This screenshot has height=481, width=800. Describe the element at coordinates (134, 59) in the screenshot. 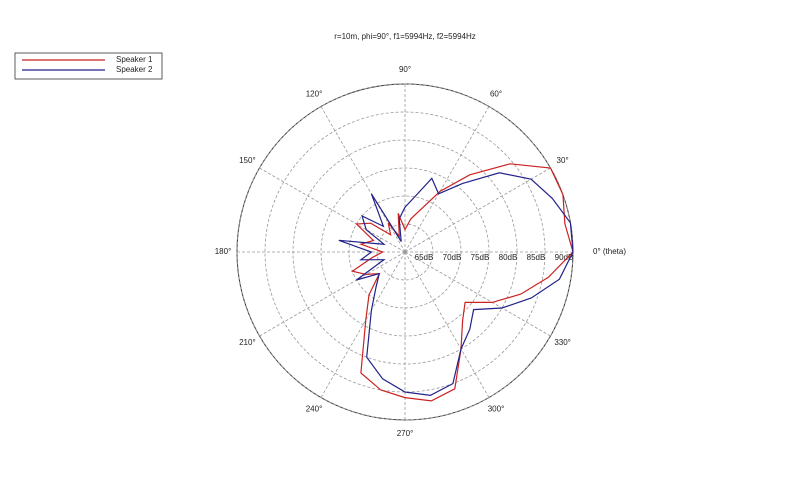

I see `legend-label: Speaker 1` at that location.